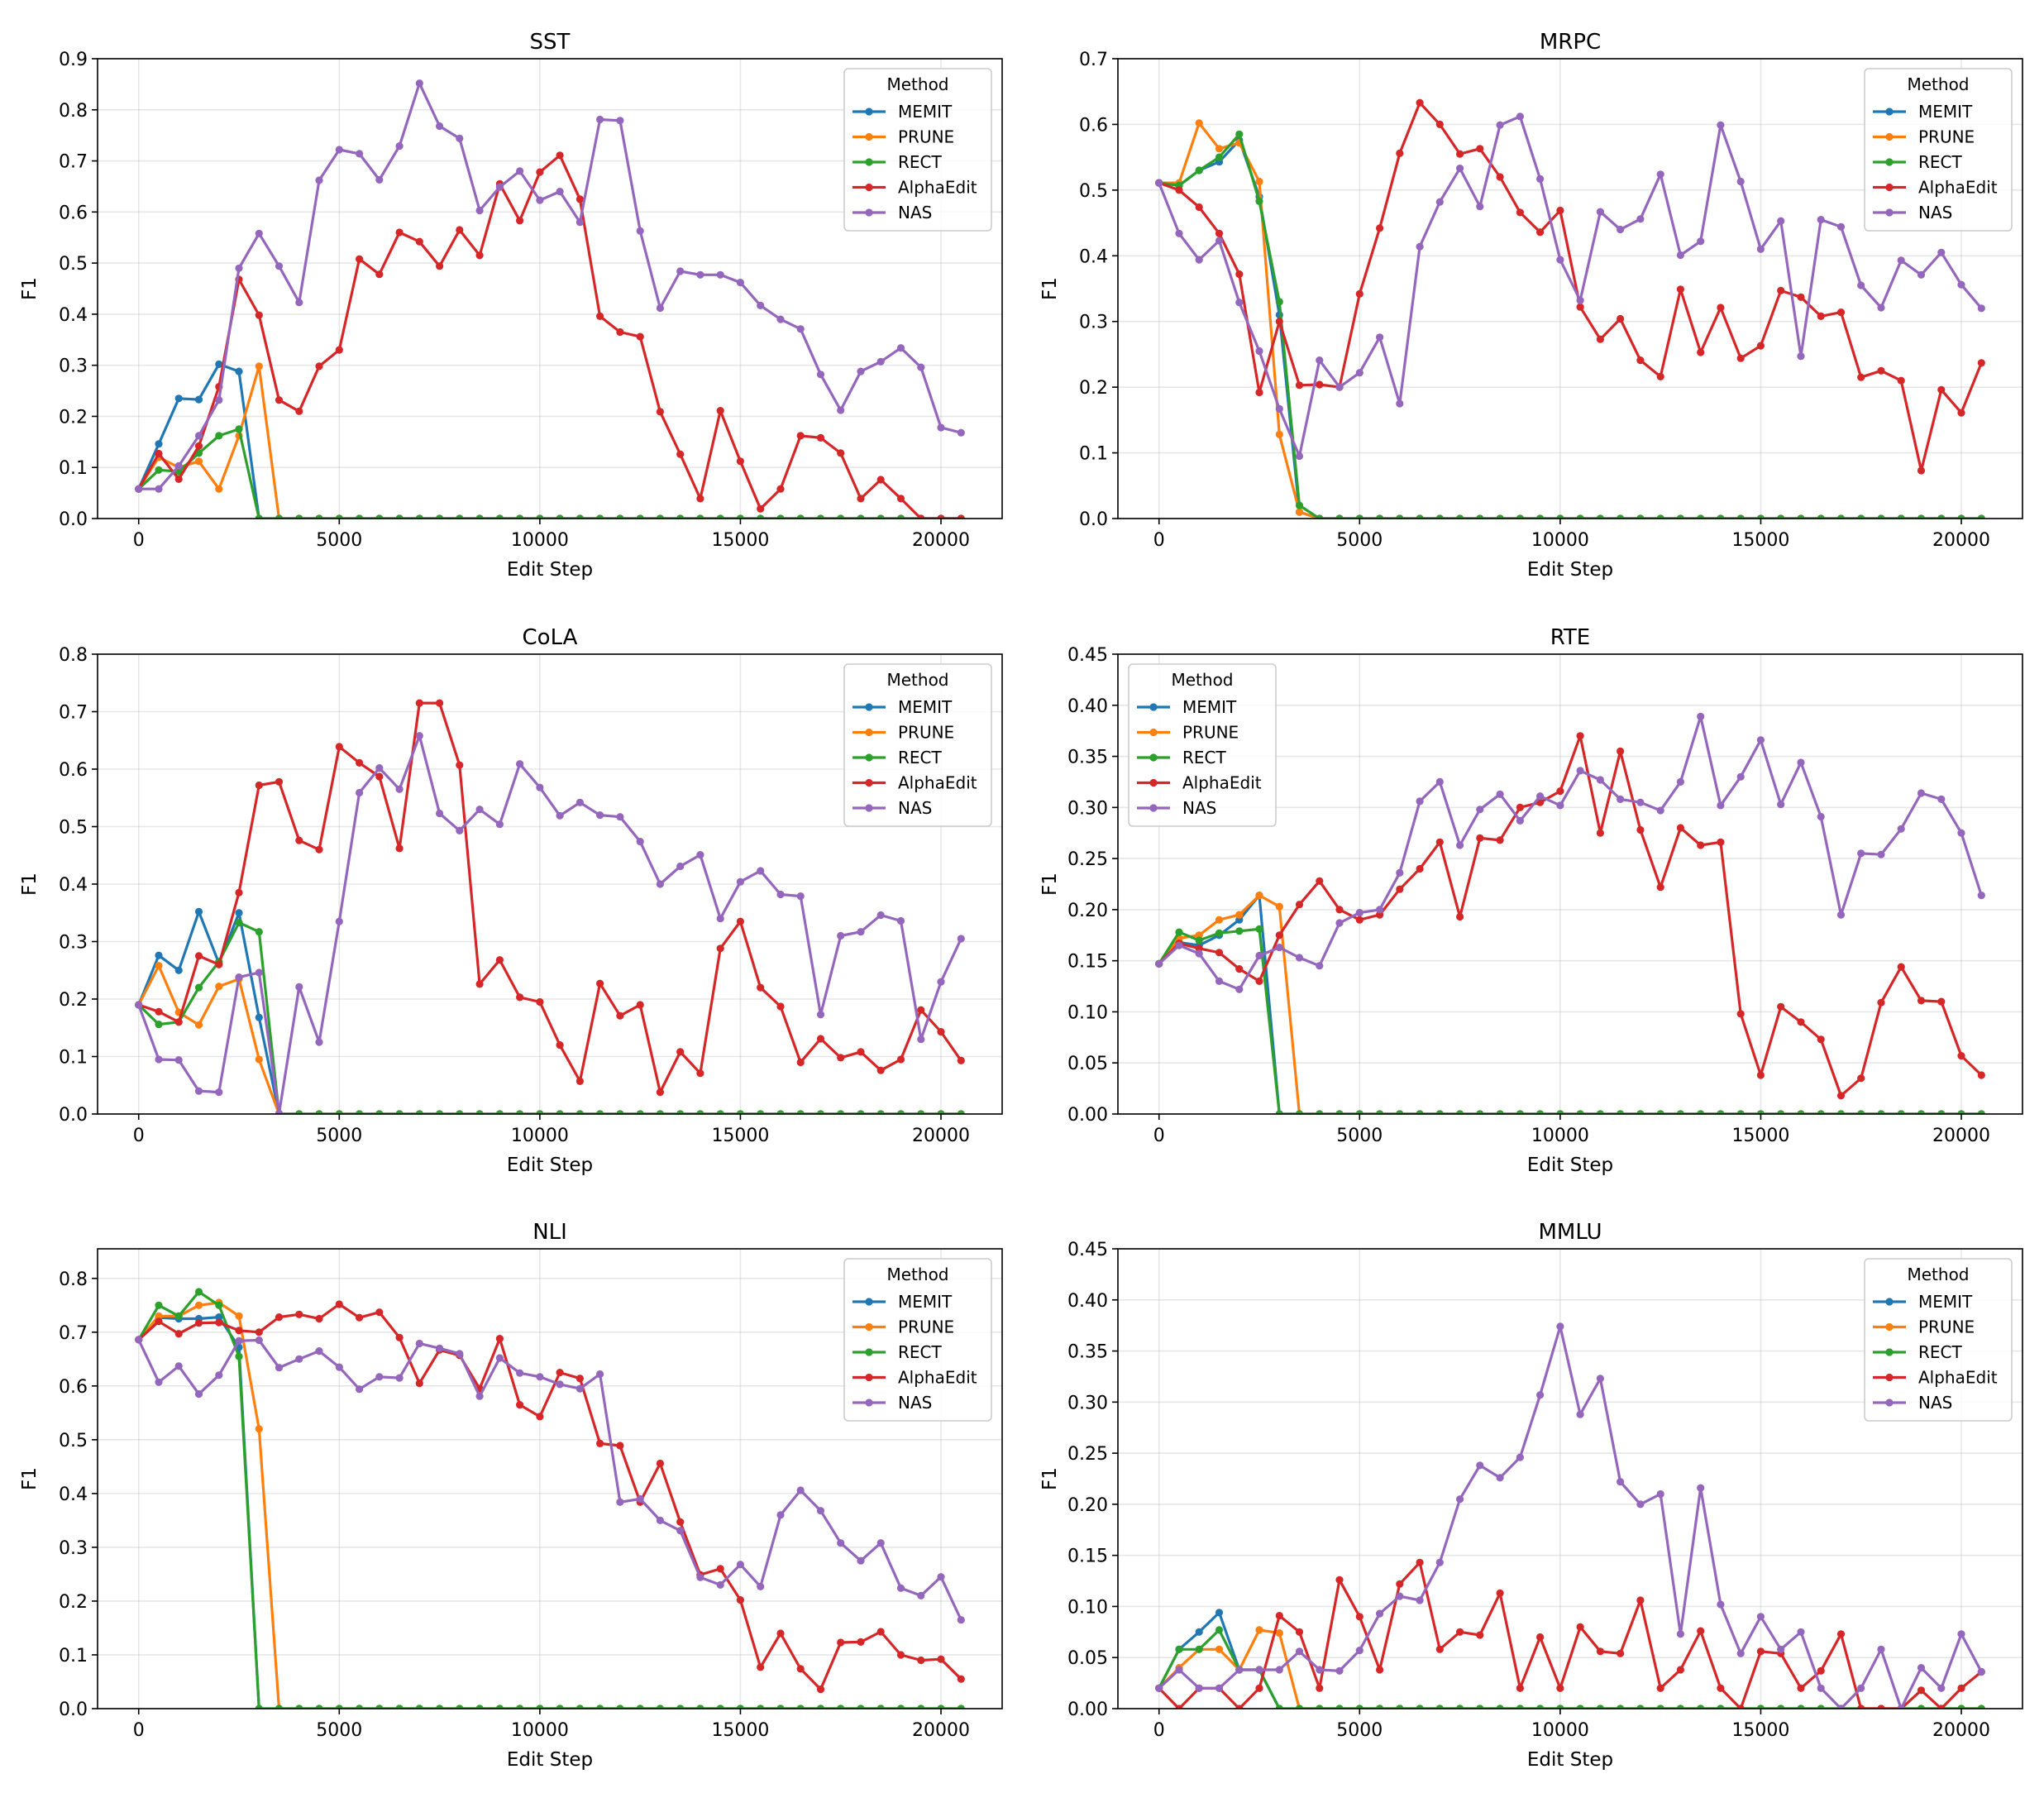  I want to click on y-tick-label: 0.6, so click(73, 213).